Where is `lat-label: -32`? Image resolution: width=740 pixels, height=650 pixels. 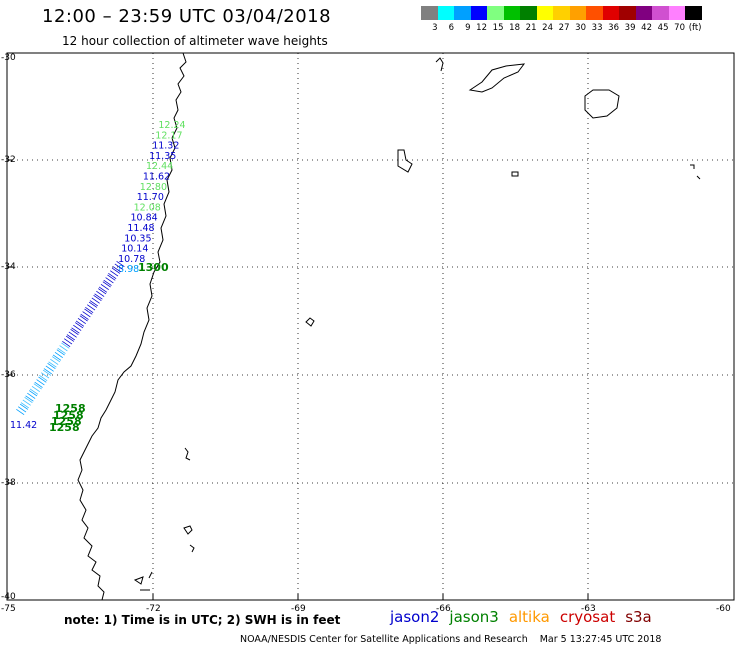 lat-label: -32 is located at coordinates (8, 160).